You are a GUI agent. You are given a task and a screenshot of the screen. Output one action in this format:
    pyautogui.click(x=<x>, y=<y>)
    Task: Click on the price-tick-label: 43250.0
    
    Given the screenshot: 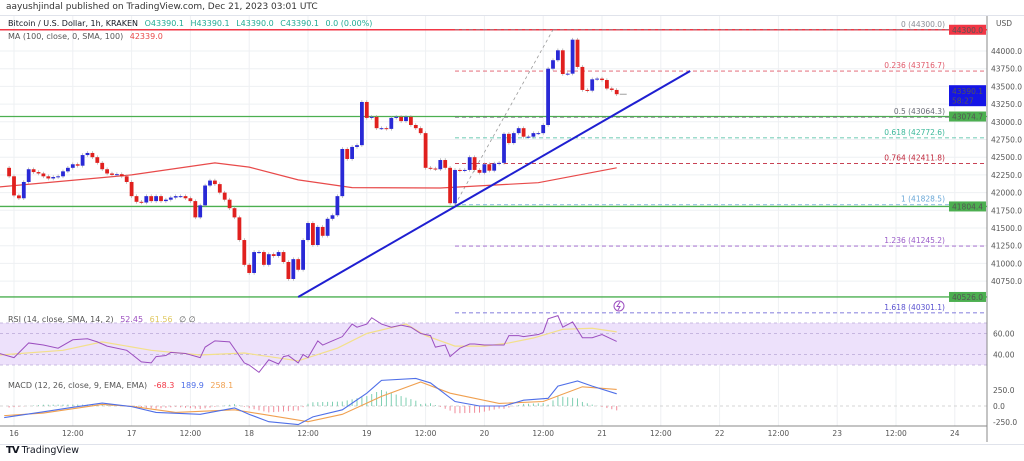 What is the action you would take?
    pyautogui.click(x=1006, y=104)
    